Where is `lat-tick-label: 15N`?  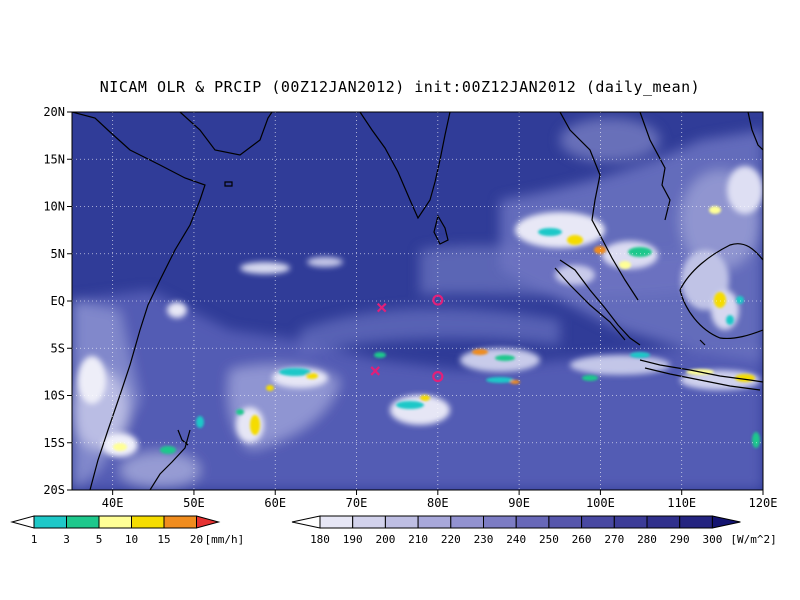 lat-tick-label: 15N is located at coordinates (54, 159).